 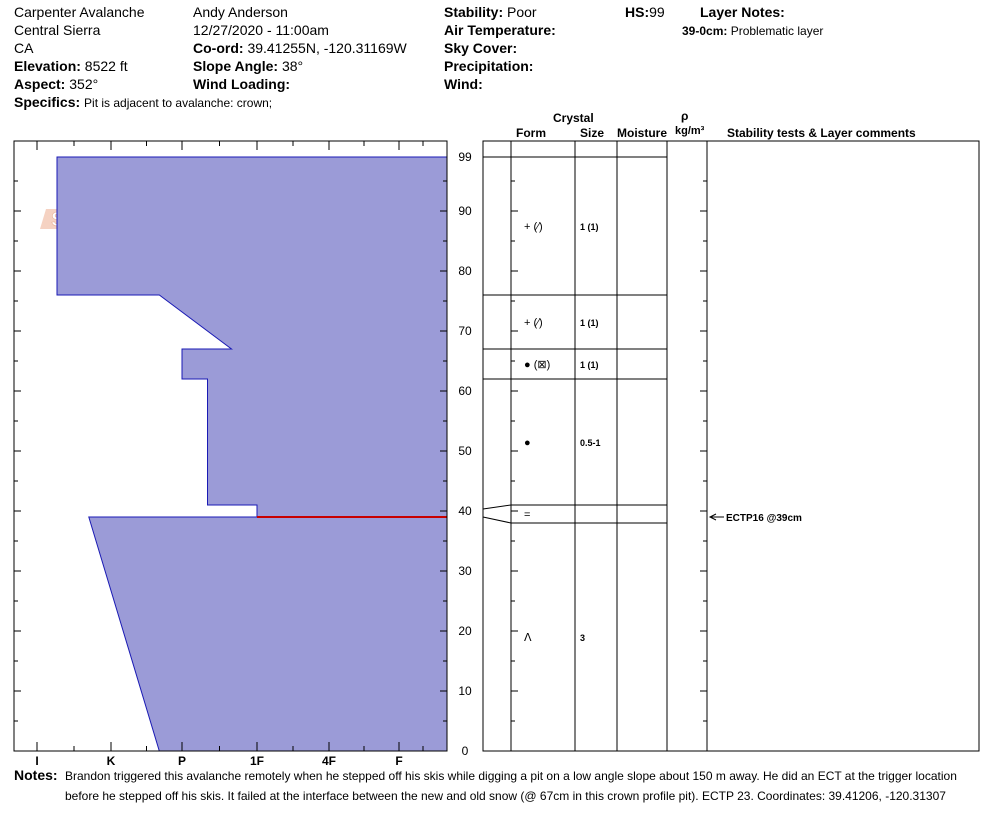 What do you see at coordinates (742, 12) in the screenshot?
I see `layer-notes-label: Layer Notes:` at bounding box center [742, 12].